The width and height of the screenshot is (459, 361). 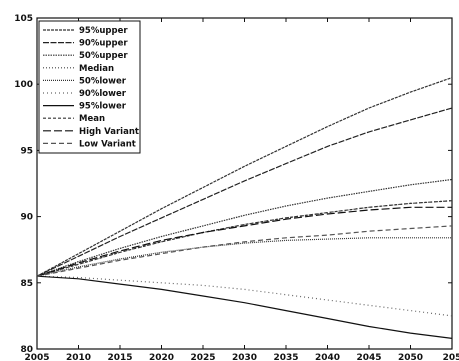 What do you see at coordinates (103, 81) in the screenshot?
I see `legend-label: 50%lower` at bounding box center [103, 81].